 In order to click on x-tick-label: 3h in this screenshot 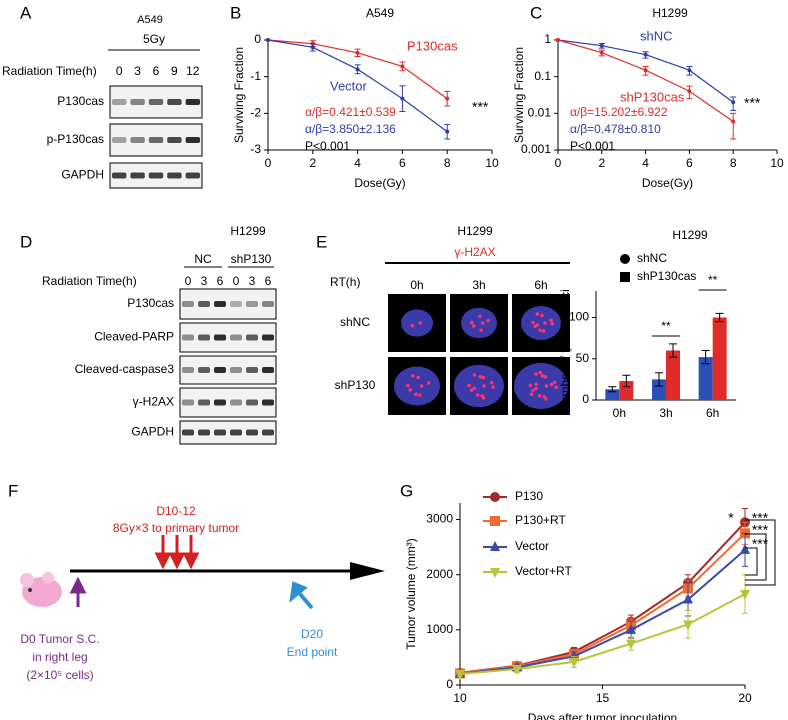, I will do `click(665, 413)`.